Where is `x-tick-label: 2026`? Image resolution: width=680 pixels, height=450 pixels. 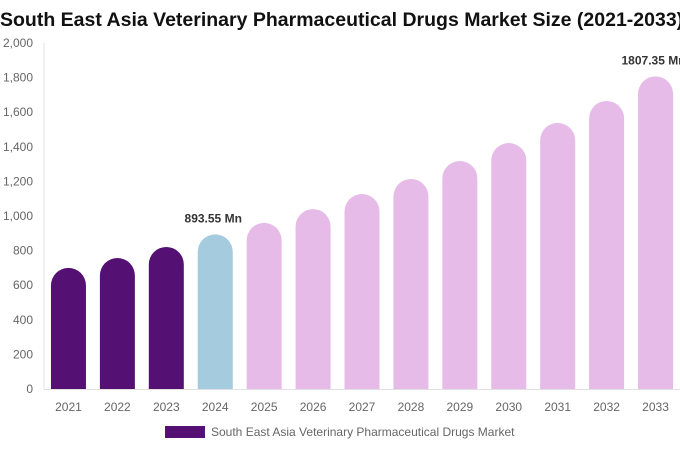 x-tick-label: 2026 is located at coordinates (313, 407).